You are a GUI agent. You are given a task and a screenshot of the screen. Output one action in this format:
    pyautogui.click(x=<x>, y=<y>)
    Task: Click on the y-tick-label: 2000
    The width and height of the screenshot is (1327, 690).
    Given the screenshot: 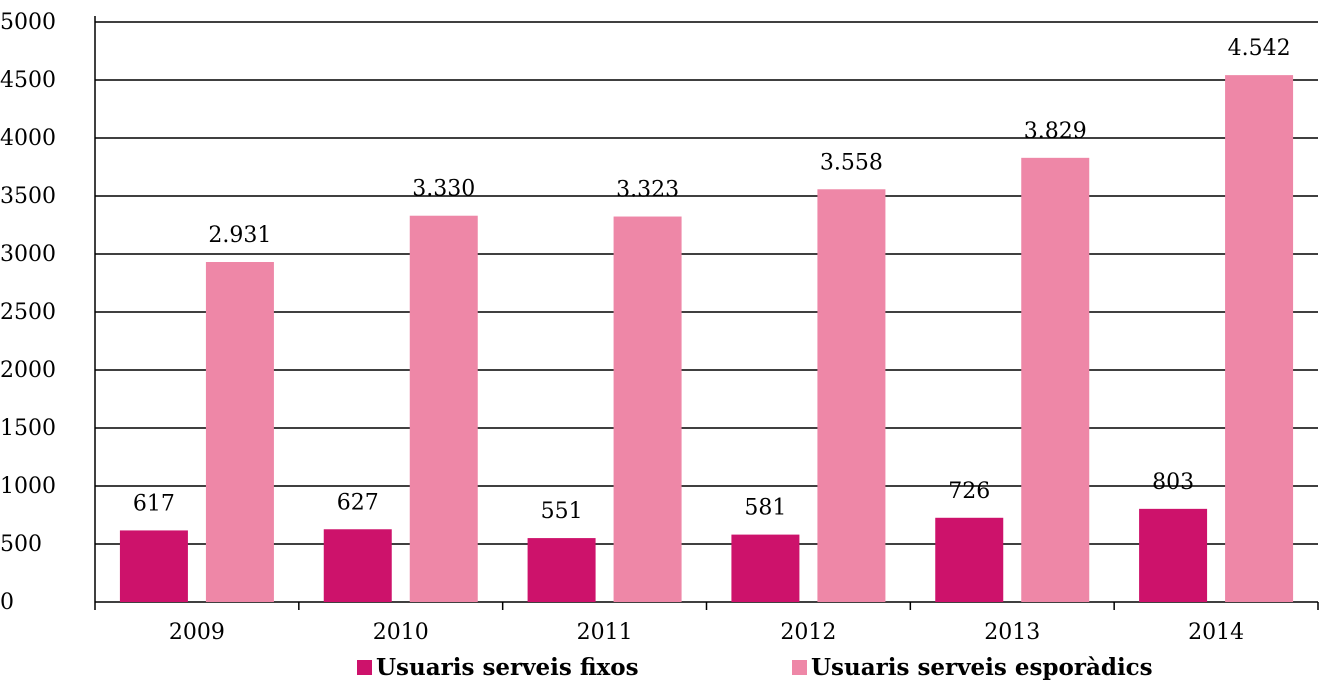 What is the action you would take?
    pyautogui.click(x=28, y=370)
    